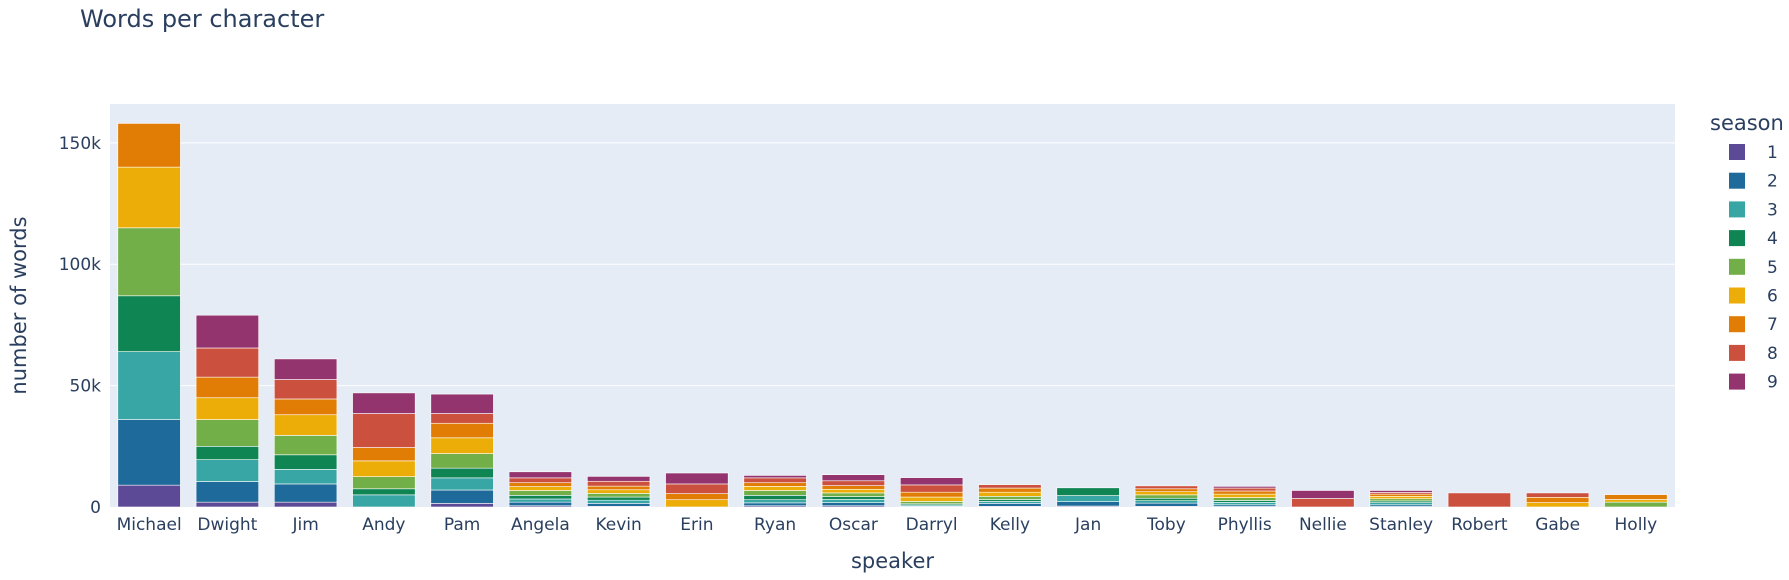  Describe the element at coordinates (80, 326) in the screenshot. I see `y-axis-ticks: 0 50k 100k 150k` at that location.